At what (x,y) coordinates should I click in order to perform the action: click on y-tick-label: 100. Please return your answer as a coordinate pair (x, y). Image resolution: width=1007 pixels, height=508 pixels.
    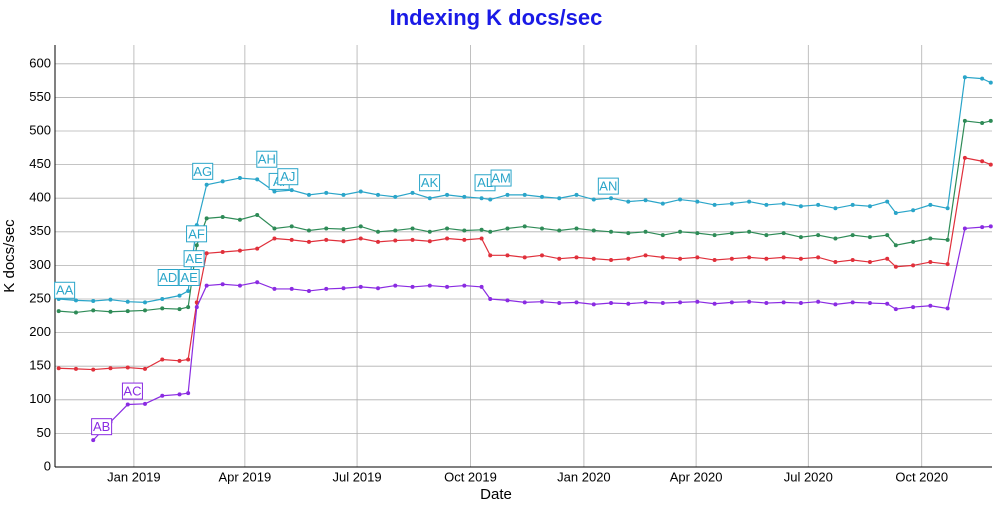
    Looking at the image, I should click on (40, 398).